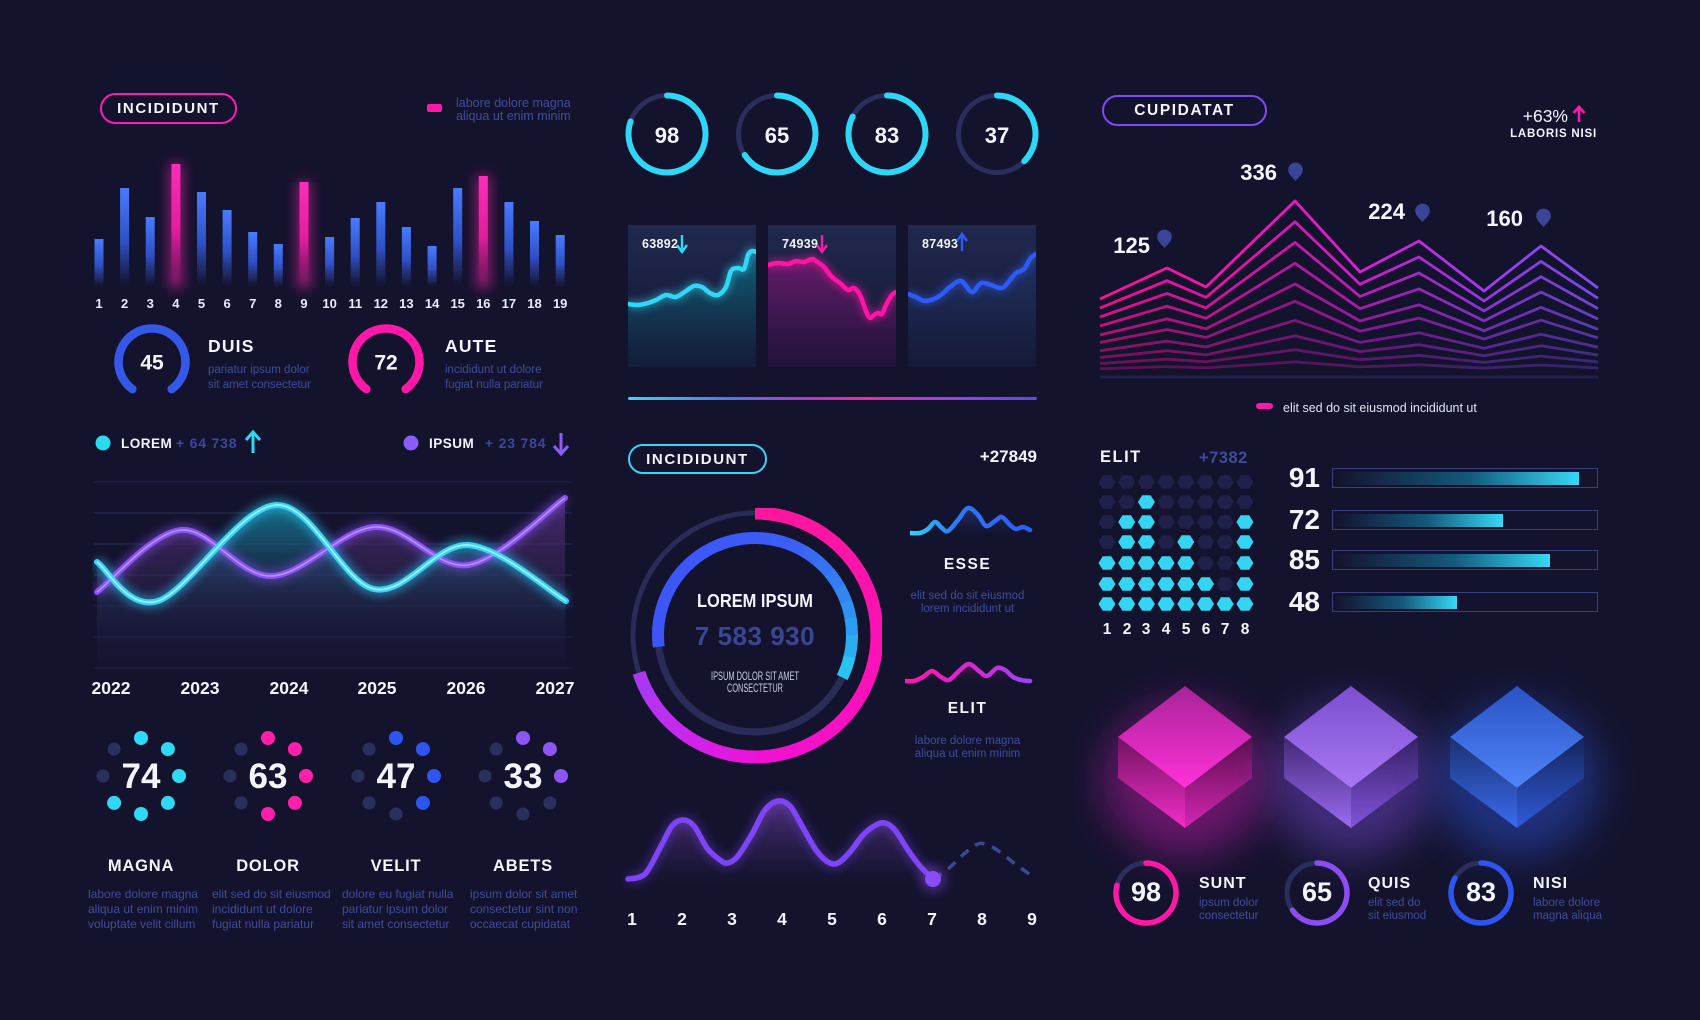 The height and width of the screenshot is (1020, 1700). Describe the element at coordinates (143, 894) in the screenshot. I see `svg-text: labore dolore magna` at that location.